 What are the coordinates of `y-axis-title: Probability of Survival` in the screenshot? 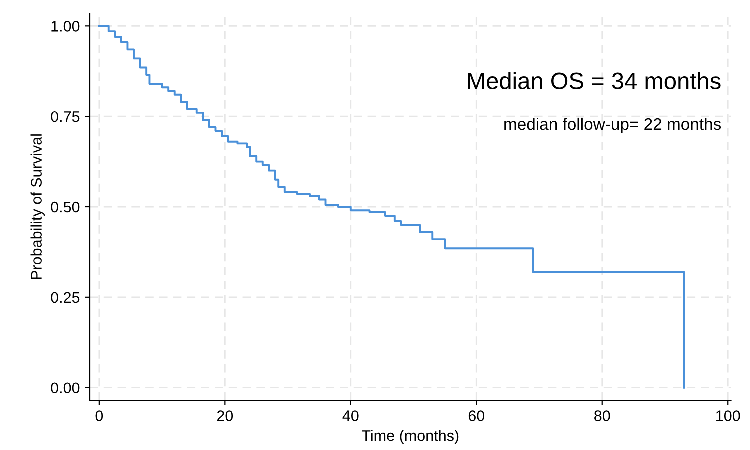 It's located at (37, 207).